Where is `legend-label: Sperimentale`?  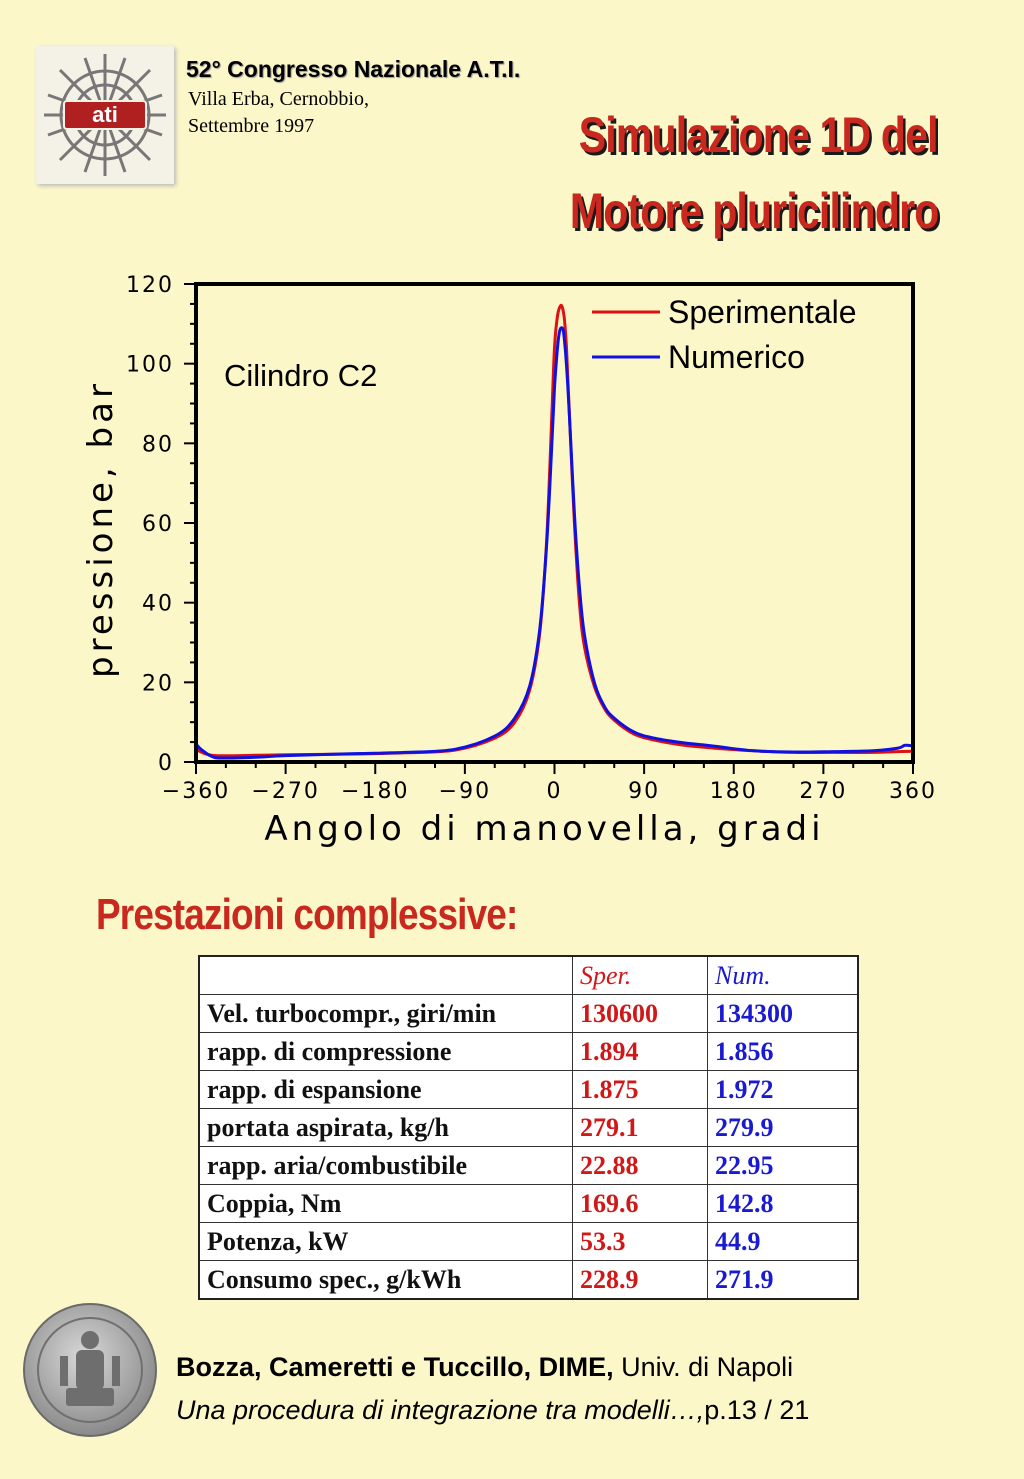
legend-label: Sperimentale is located at coordinates (762, 312).